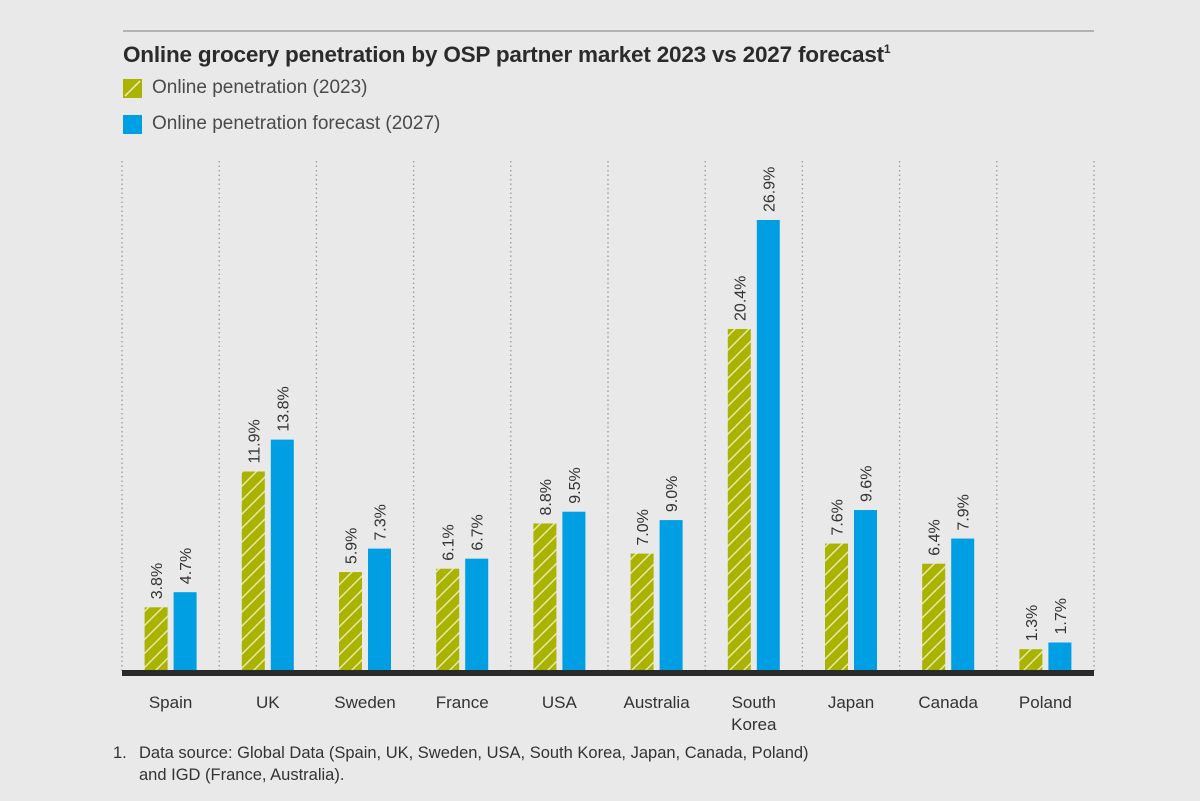 The width and height of the screenshot is (1200, 801). Describe the element at coordinates (352, 546) in the screenshot. I see `value-label: 5.9%` at that location.